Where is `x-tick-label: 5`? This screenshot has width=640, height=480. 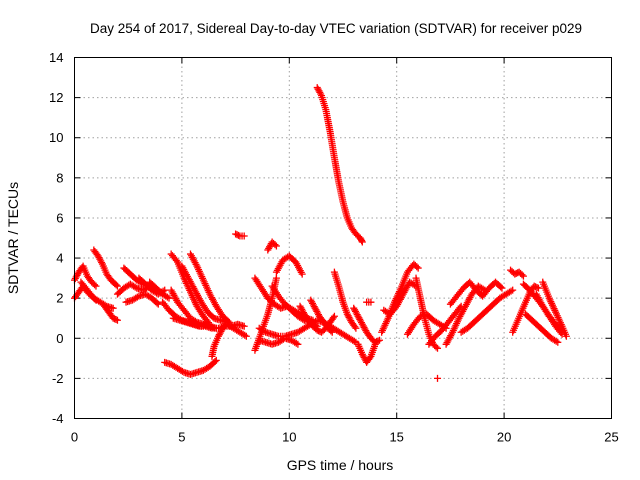
x-tick-label: 5 is located at coordinates (181, 437).